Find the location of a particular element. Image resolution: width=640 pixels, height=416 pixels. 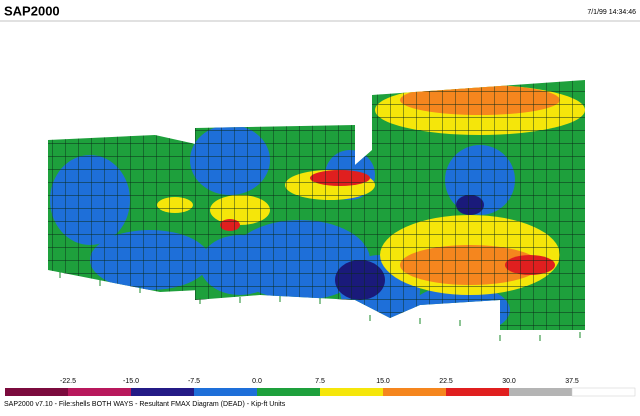

legend-label: -15.0 is located at coordinates (131, 381).